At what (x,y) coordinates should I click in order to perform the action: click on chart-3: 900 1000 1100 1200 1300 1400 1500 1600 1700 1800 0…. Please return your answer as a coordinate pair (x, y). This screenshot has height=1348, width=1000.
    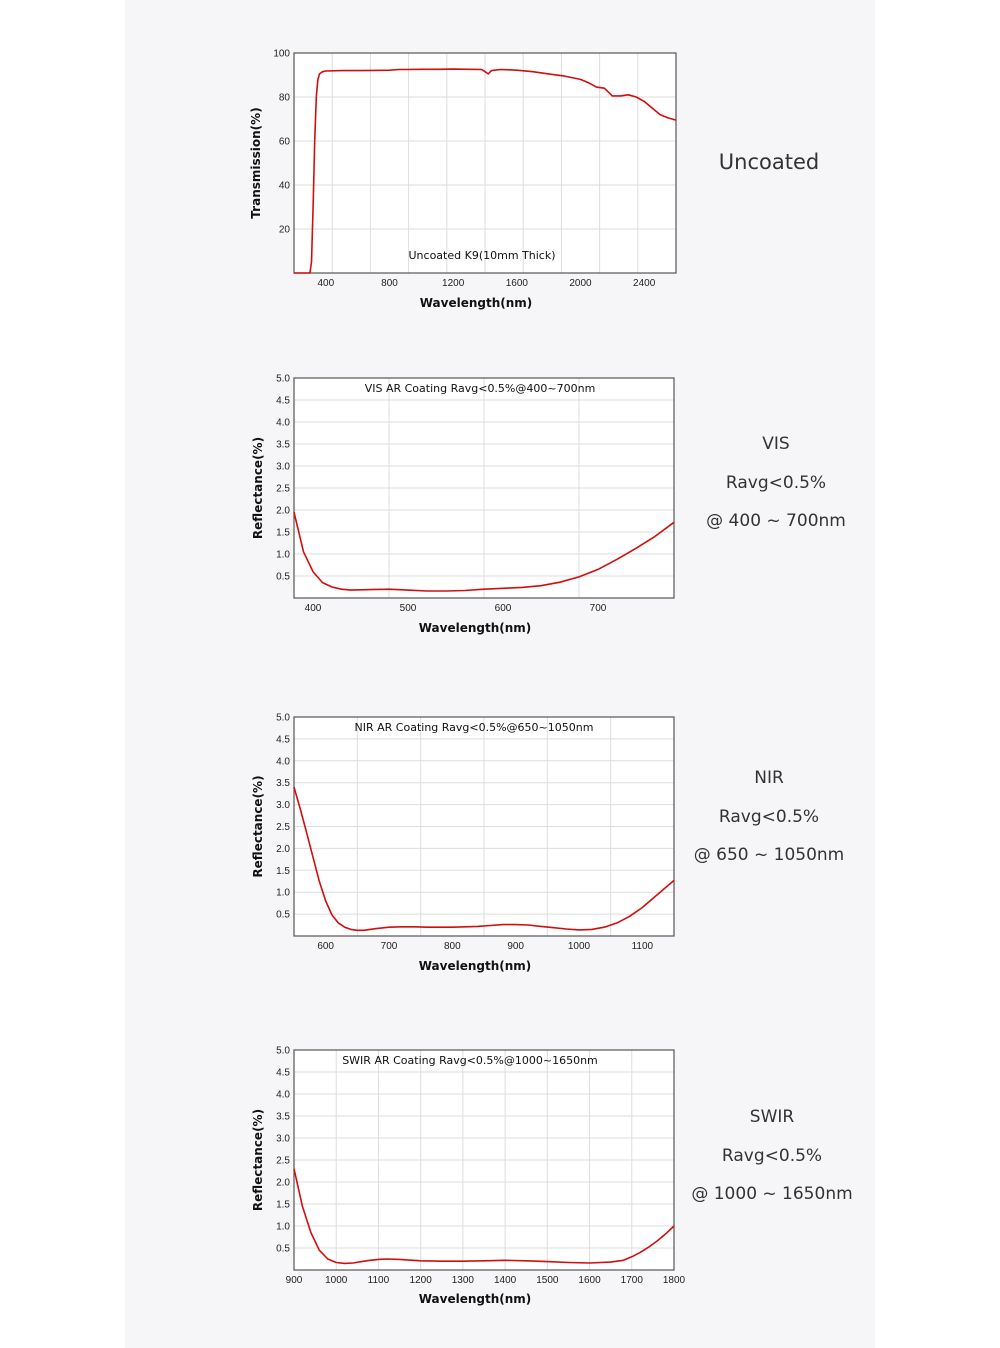
    Looking at the image, I should click on (468, 1176).